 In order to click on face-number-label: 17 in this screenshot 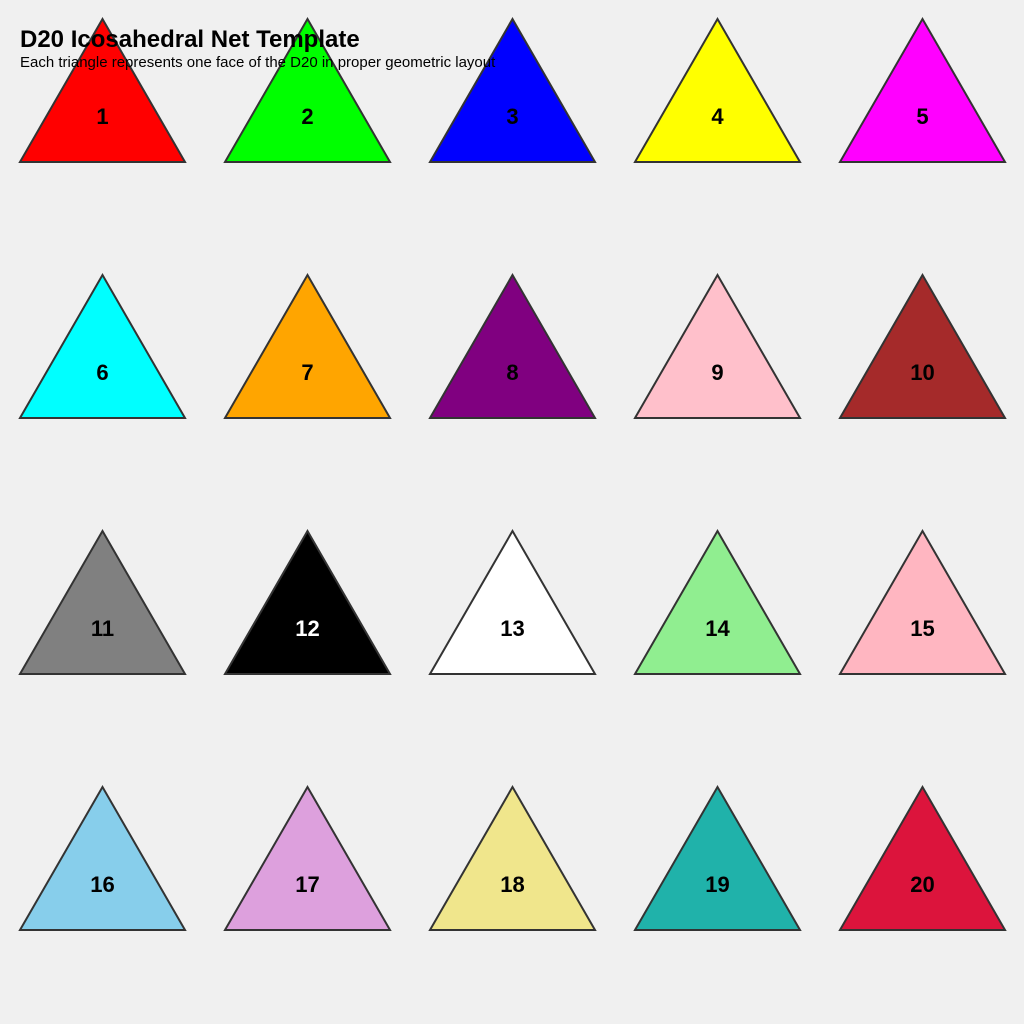, I will do `click(307, 884)`.